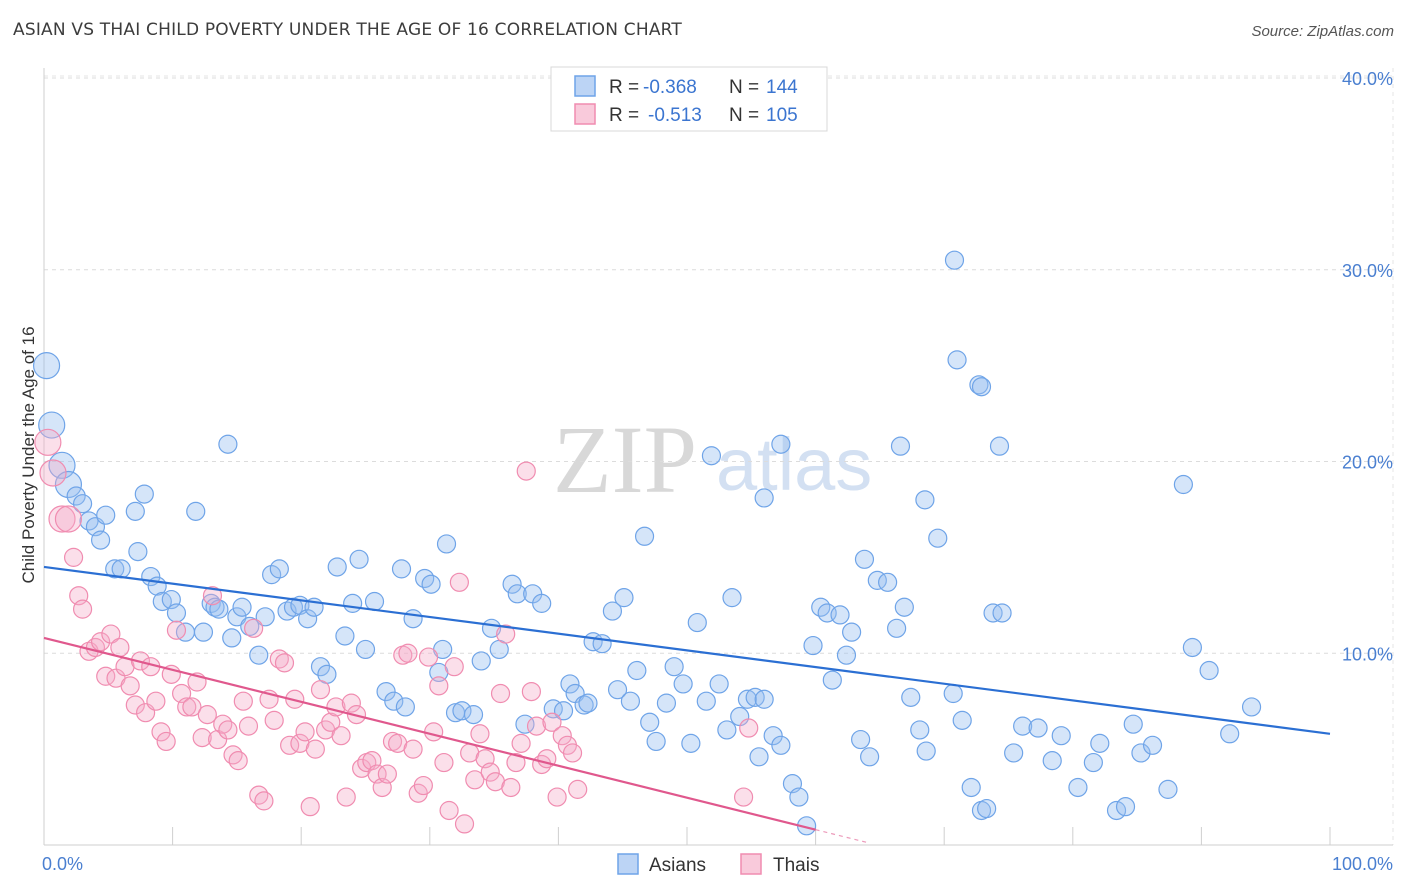 The image size is (1406, 892). What do you see at coordinates (782, 87) in the screenshot?
I see `legend-n-value-asians: 144` at bounding box center [782, 87].